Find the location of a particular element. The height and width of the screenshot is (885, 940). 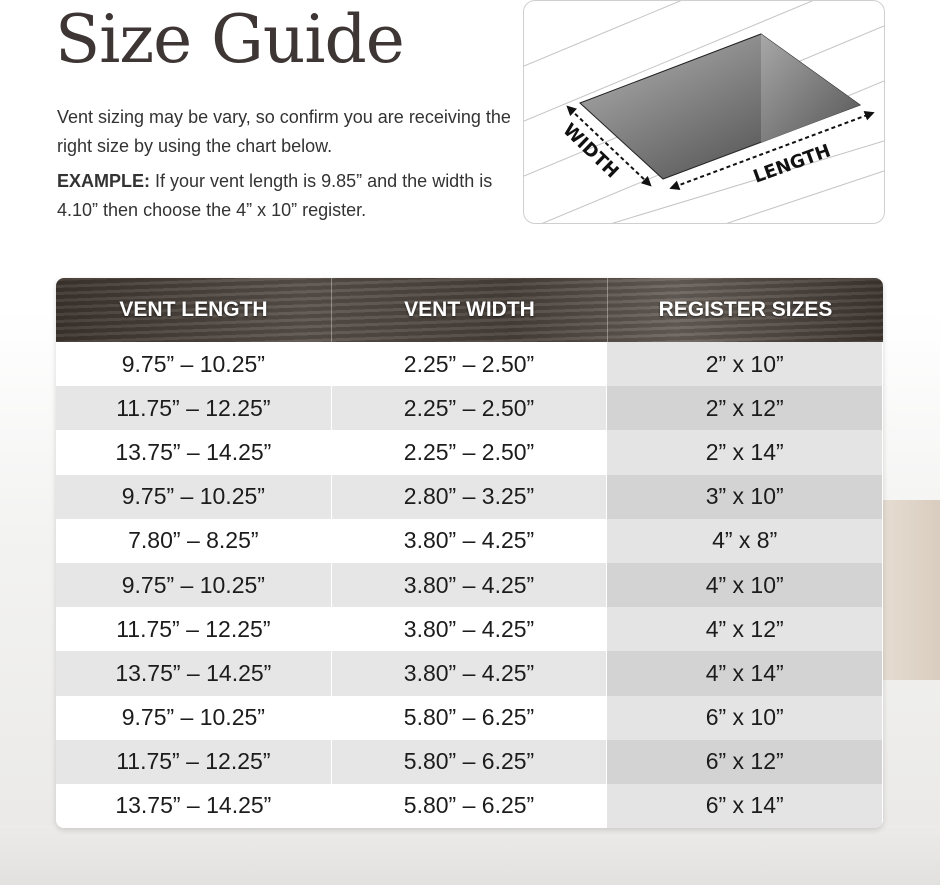

table-row: 7.80” – 8.25” 3.80” – 4.25” 4” x 8” is located at coordinates (469, 540).